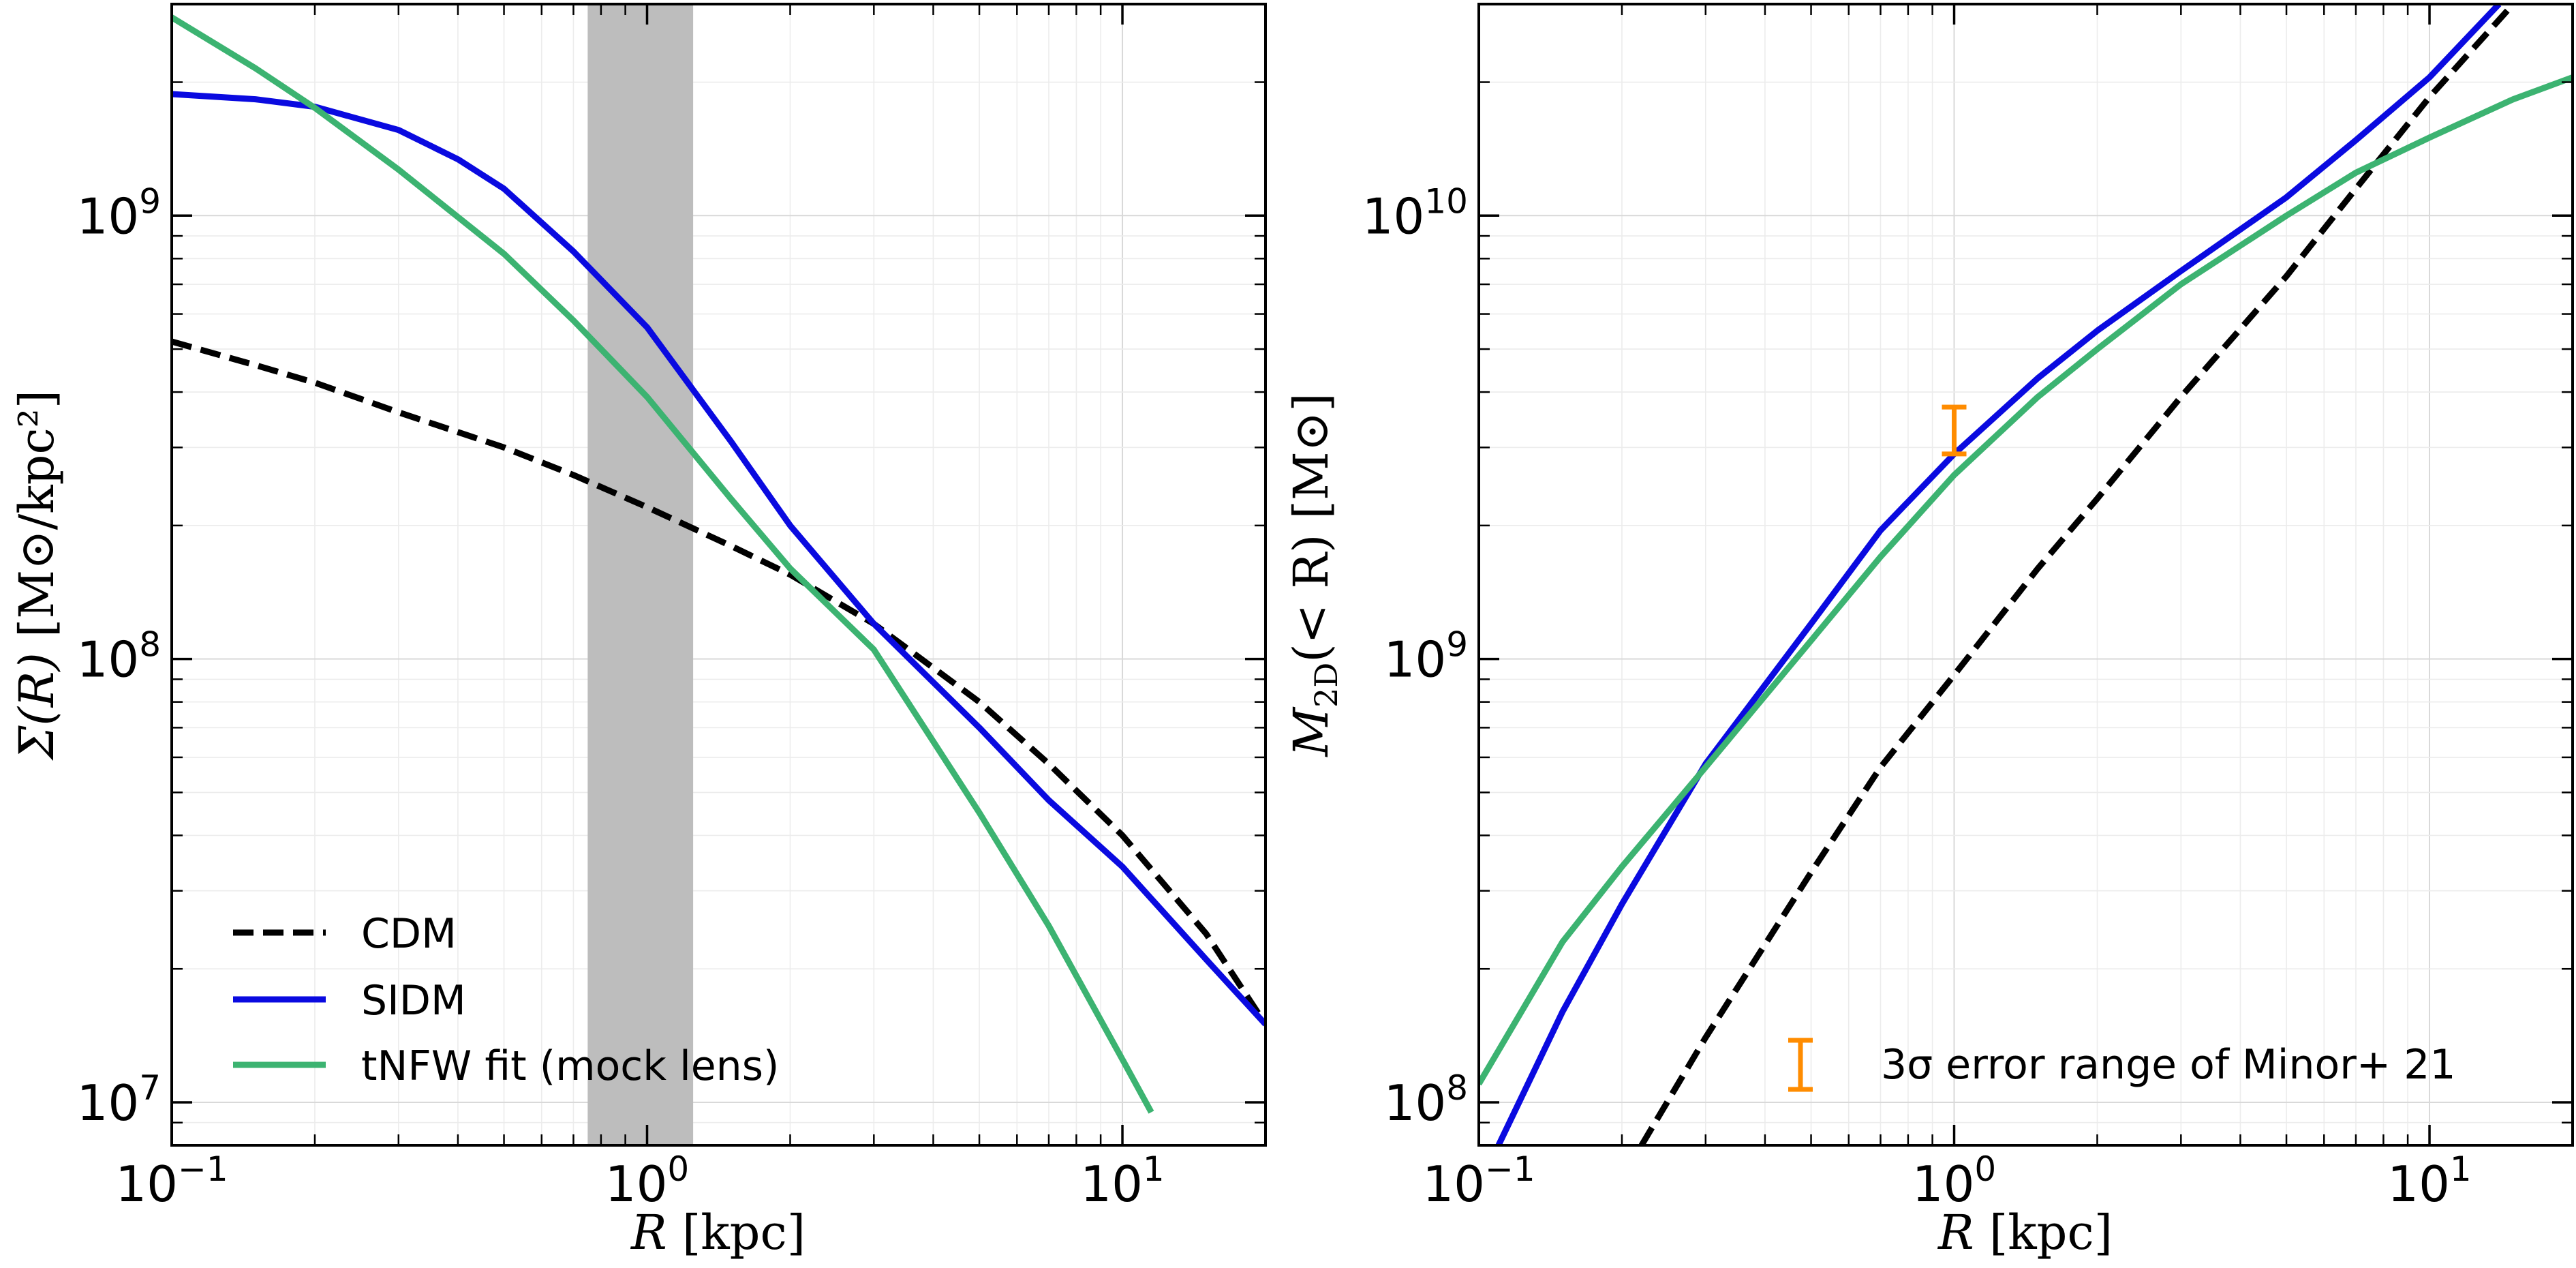 This screenshot has width=2576, height=1268. Describe the element at coordinates (718, 1233) in the screenshot. I see `left-x-axis-label: R [kpc]` at that location.